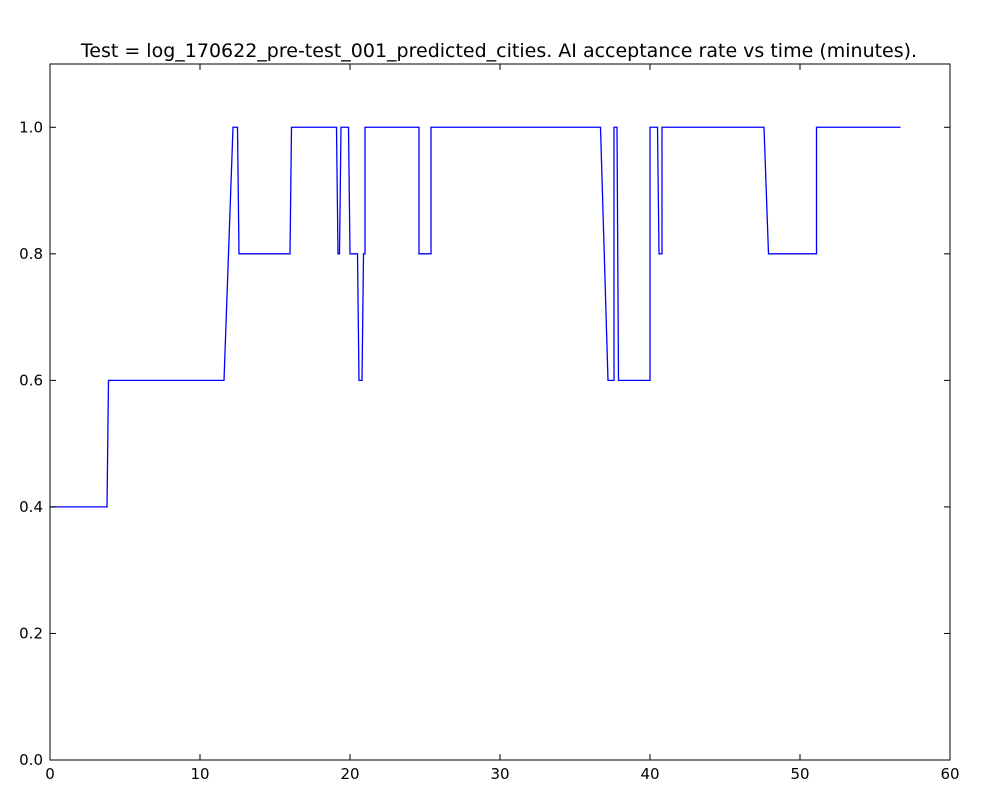 This screenshot has width=1000, height=800. I want to click on y-tick-label: 0.6, so click(31, 380).